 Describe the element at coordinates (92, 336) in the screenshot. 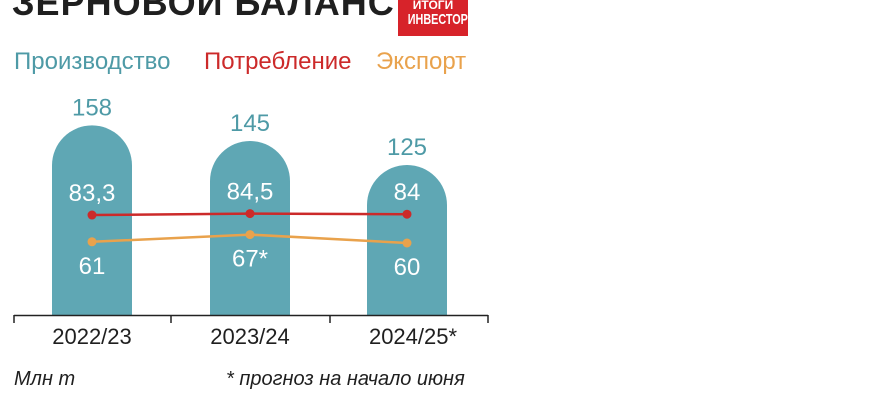

I see `x-tick-label: 2022/23` at that location.